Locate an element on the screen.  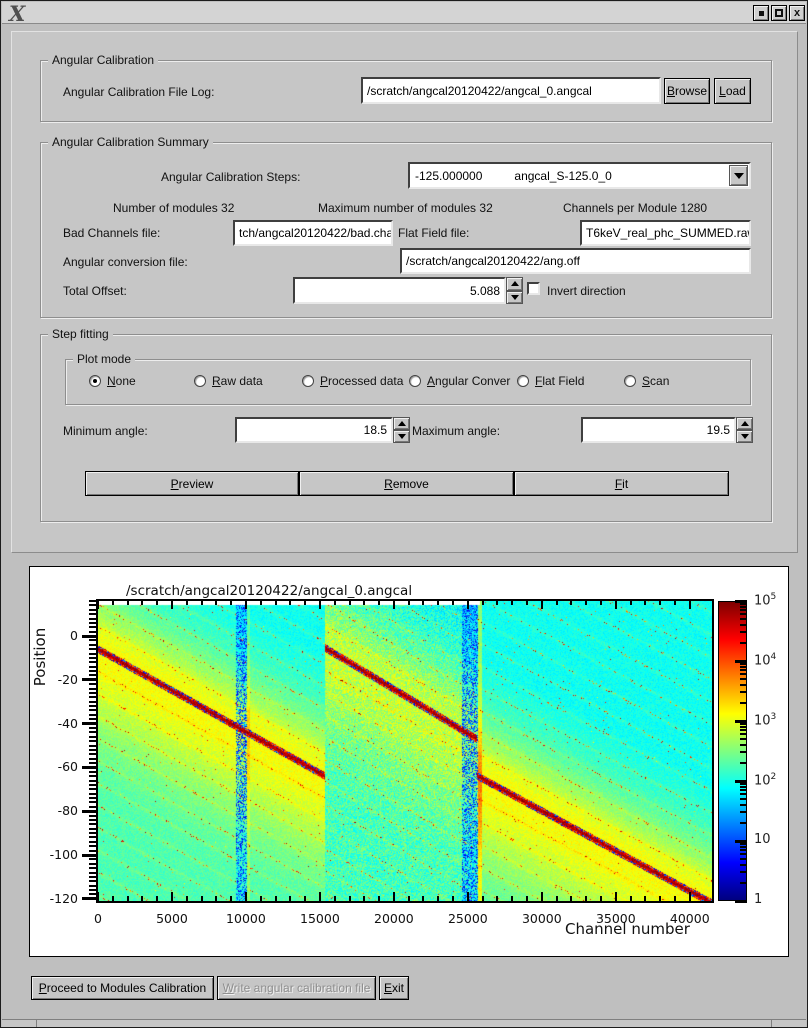
exit-button: Exit is located at coordinates (394, 988).